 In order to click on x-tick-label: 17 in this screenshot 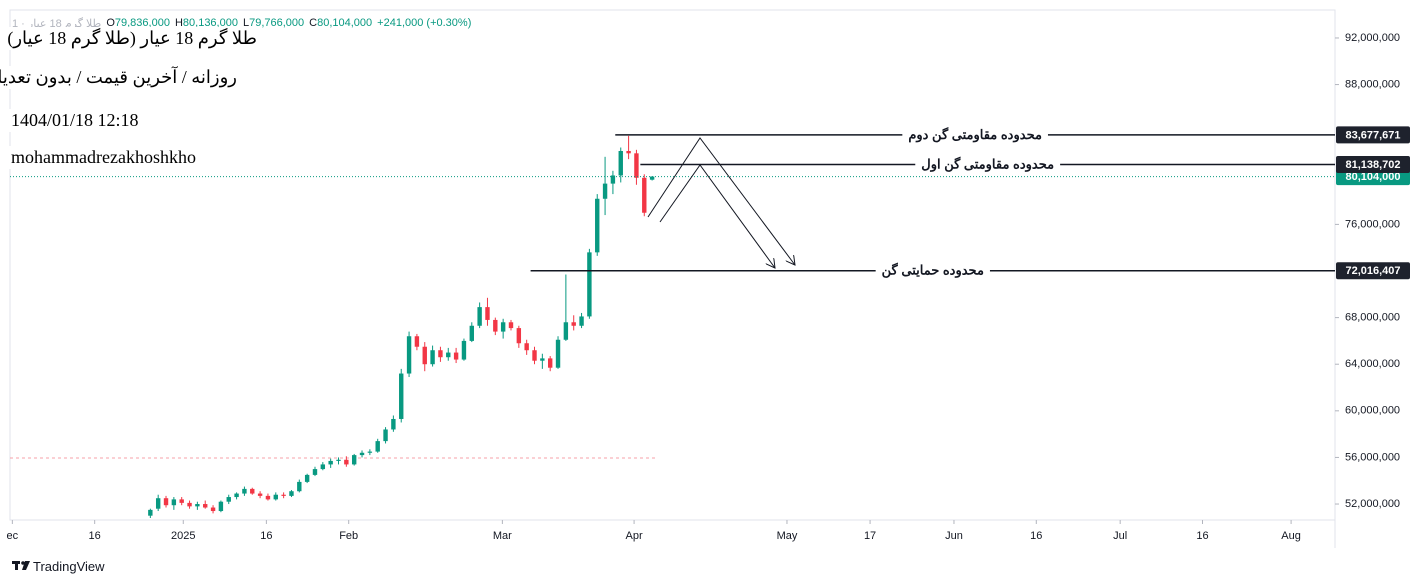, I will do `click(870, 536)`.